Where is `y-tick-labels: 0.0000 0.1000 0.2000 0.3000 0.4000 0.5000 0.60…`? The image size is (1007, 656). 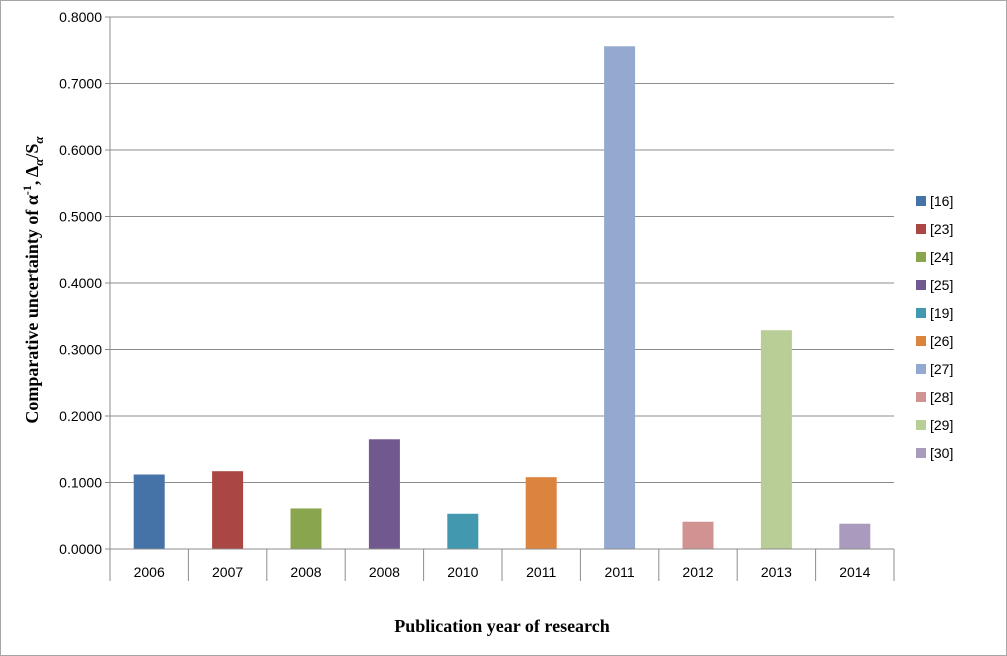
y-tick-labels: 0.0000 0.1000 0.2000 0.3000 0.4000 0.5000 0.60… is located at coordinates (80, 283).